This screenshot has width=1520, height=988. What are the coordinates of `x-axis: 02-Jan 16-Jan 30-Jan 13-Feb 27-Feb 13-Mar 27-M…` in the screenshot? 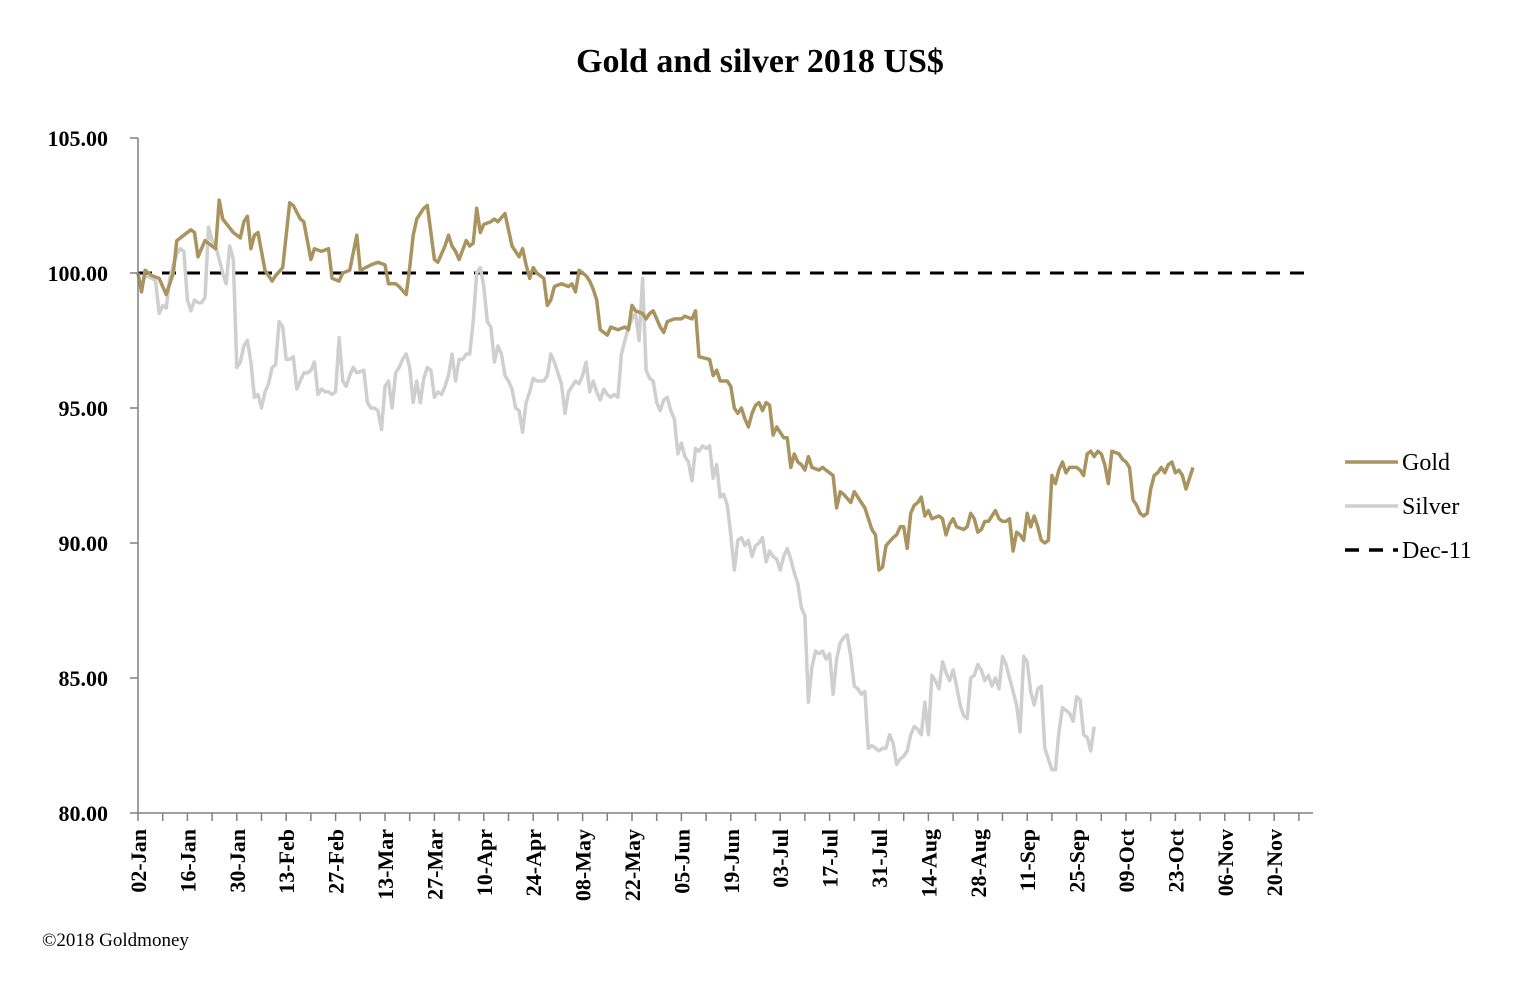 It's located at (719, 856).